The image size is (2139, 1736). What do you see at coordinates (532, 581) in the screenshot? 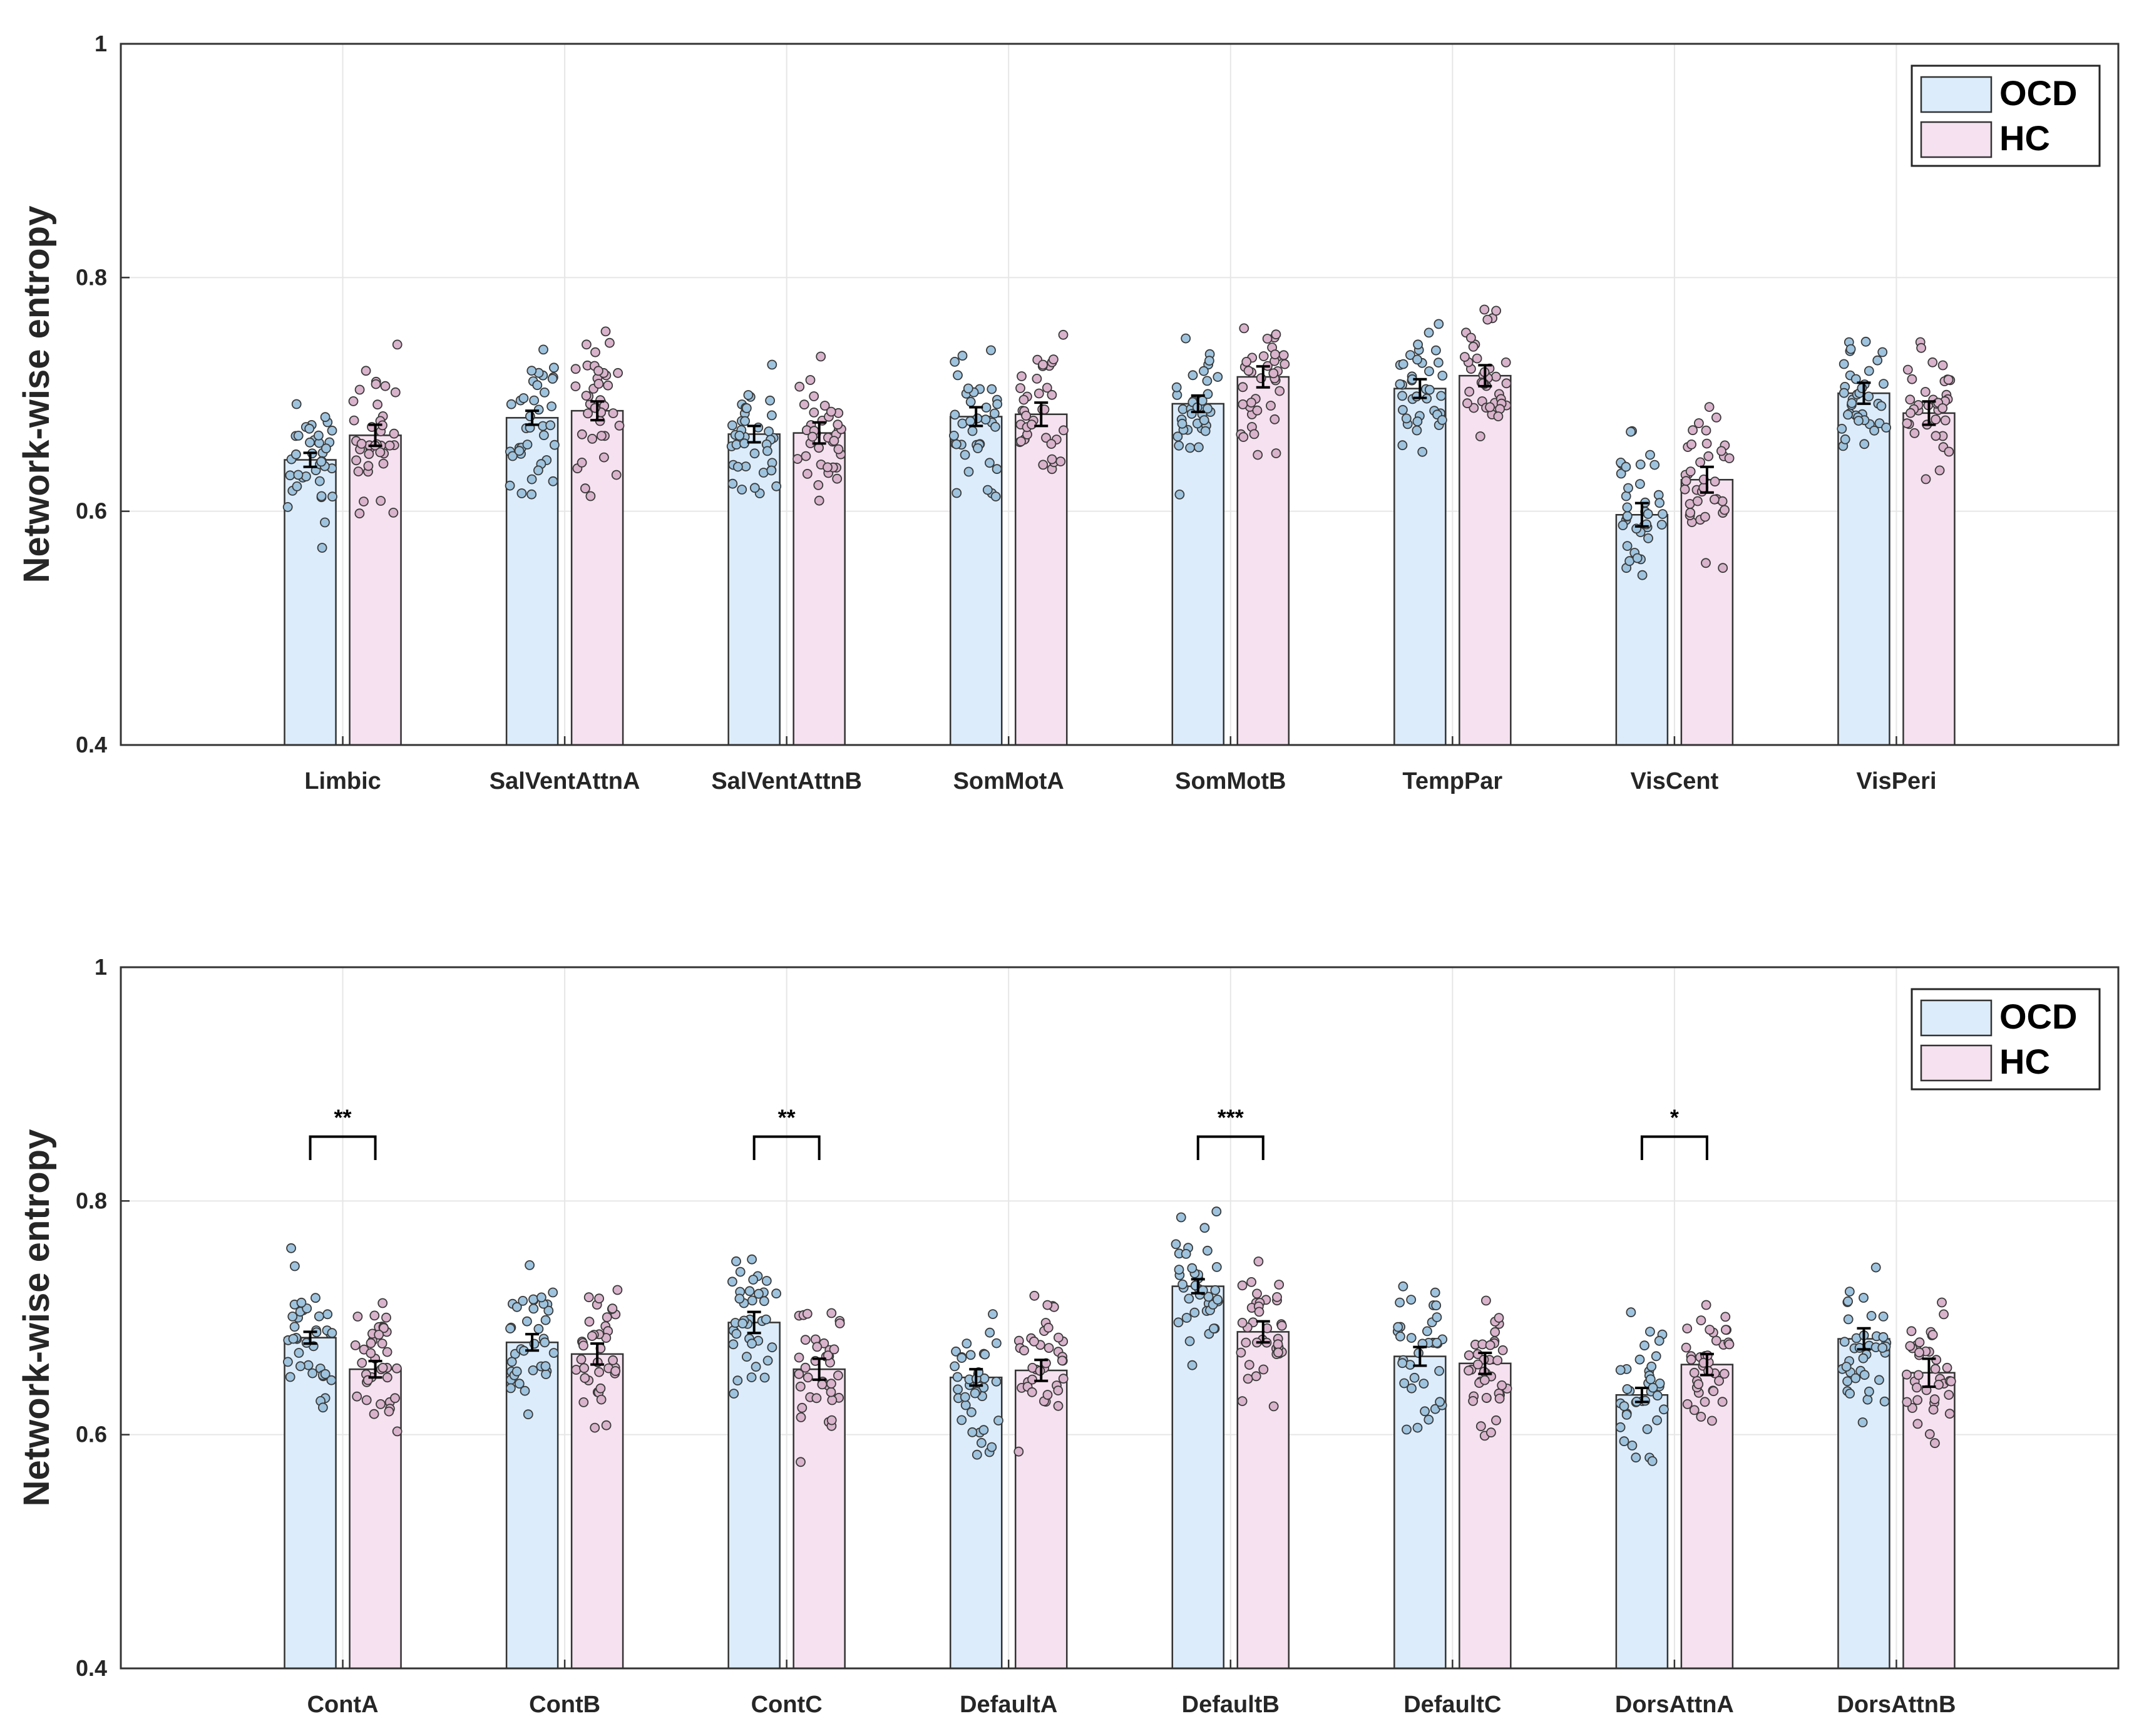
I see `bar-ocd-salventattna` at bounding box center [532, 581].